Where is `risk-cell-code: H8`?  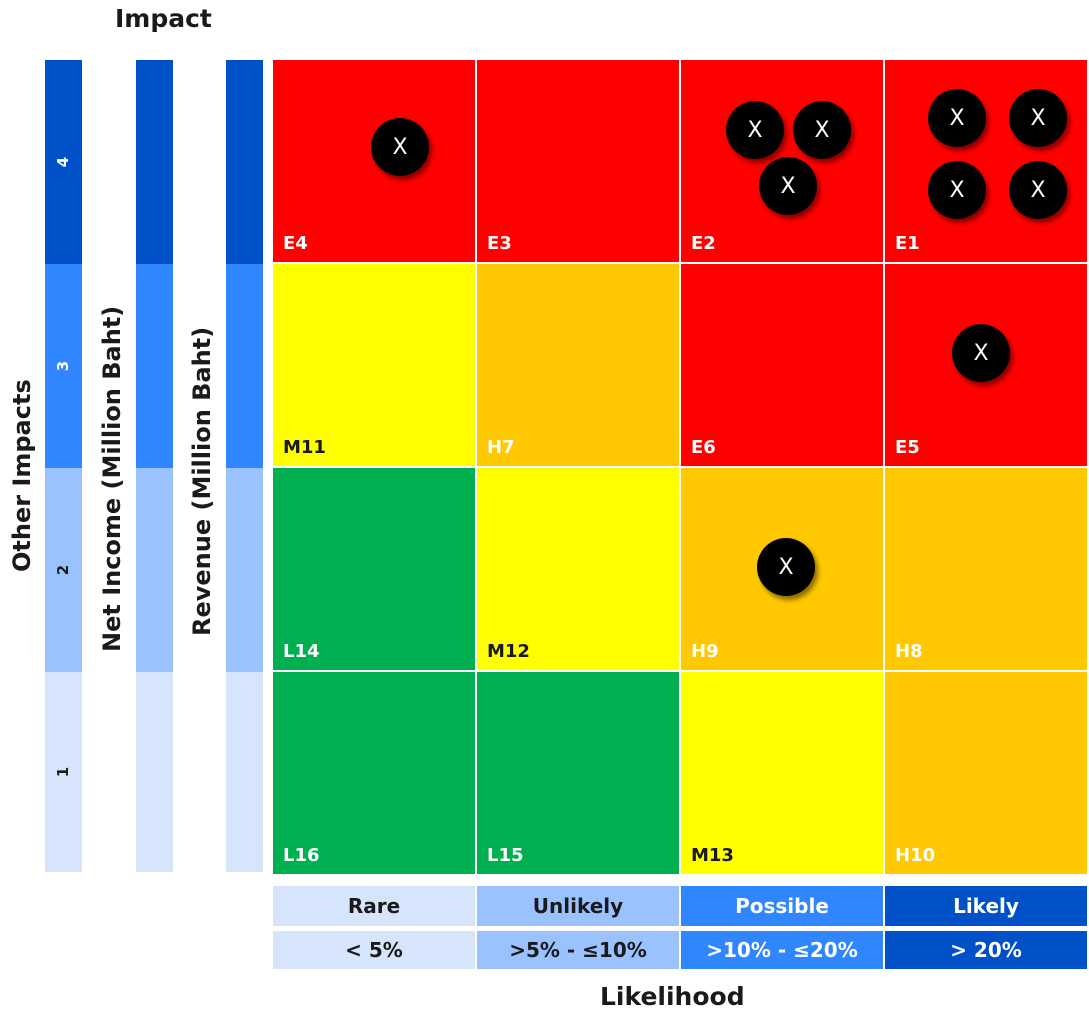
risk-cell-code: H8 is located at coordinates (909, 651).